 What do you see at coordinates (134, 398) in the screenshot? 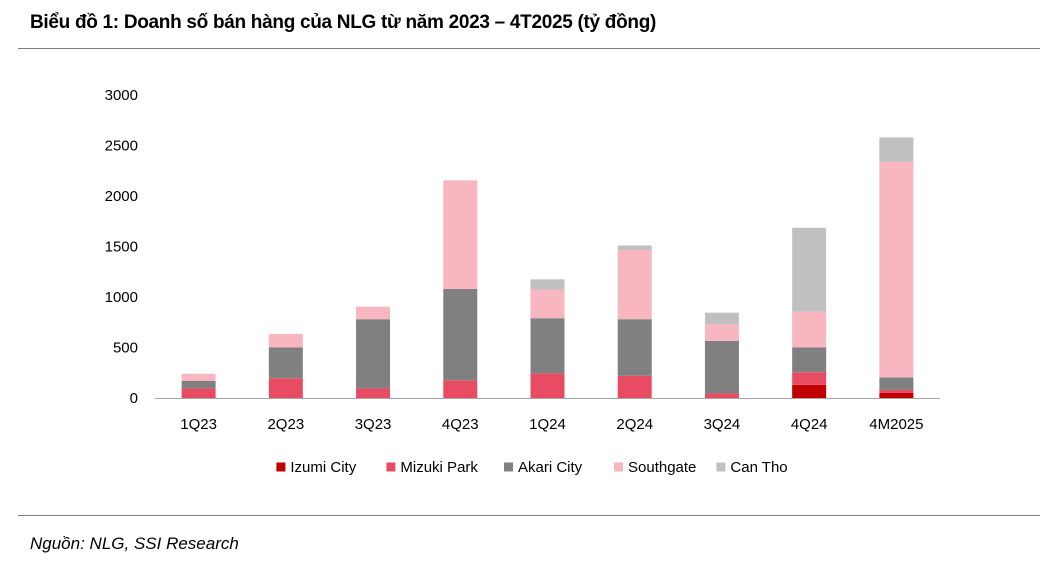
I see `y-tick-label: 0` at bounding box center [134, 398].